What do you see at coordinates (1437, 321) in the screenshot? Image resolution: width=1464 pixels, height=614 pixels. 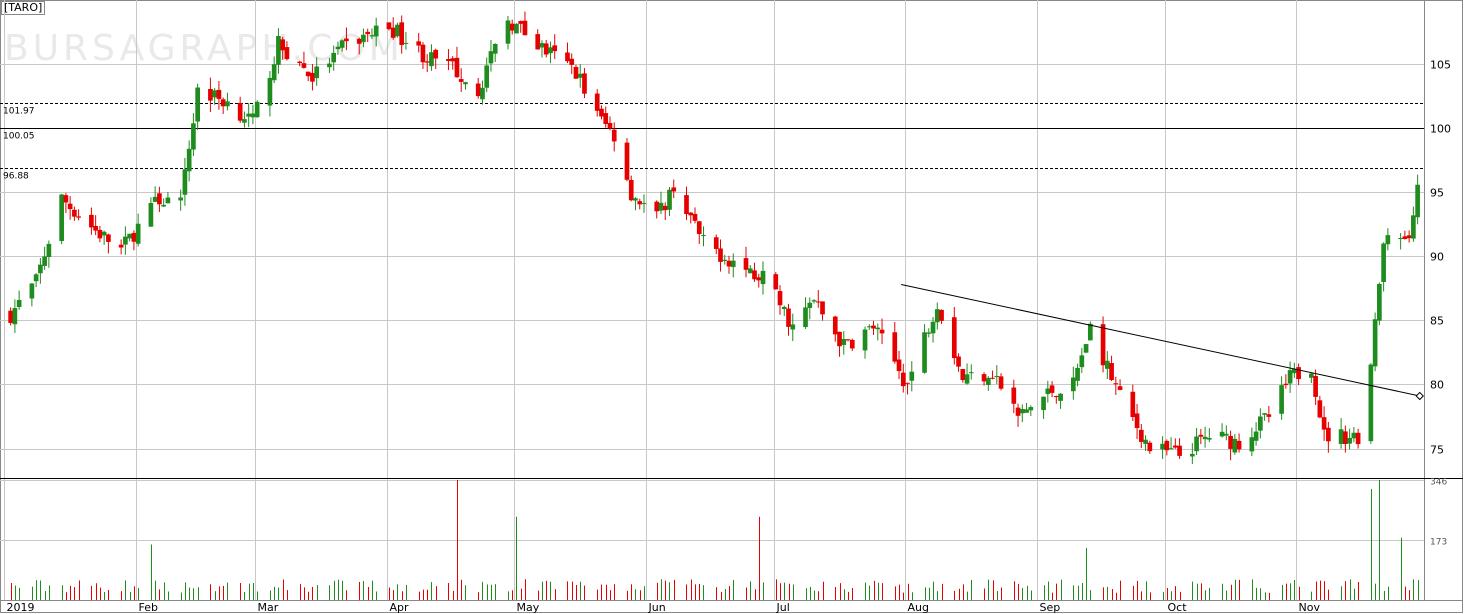 I see `price-tick-label: 85` at bounding box center [1437, 321].